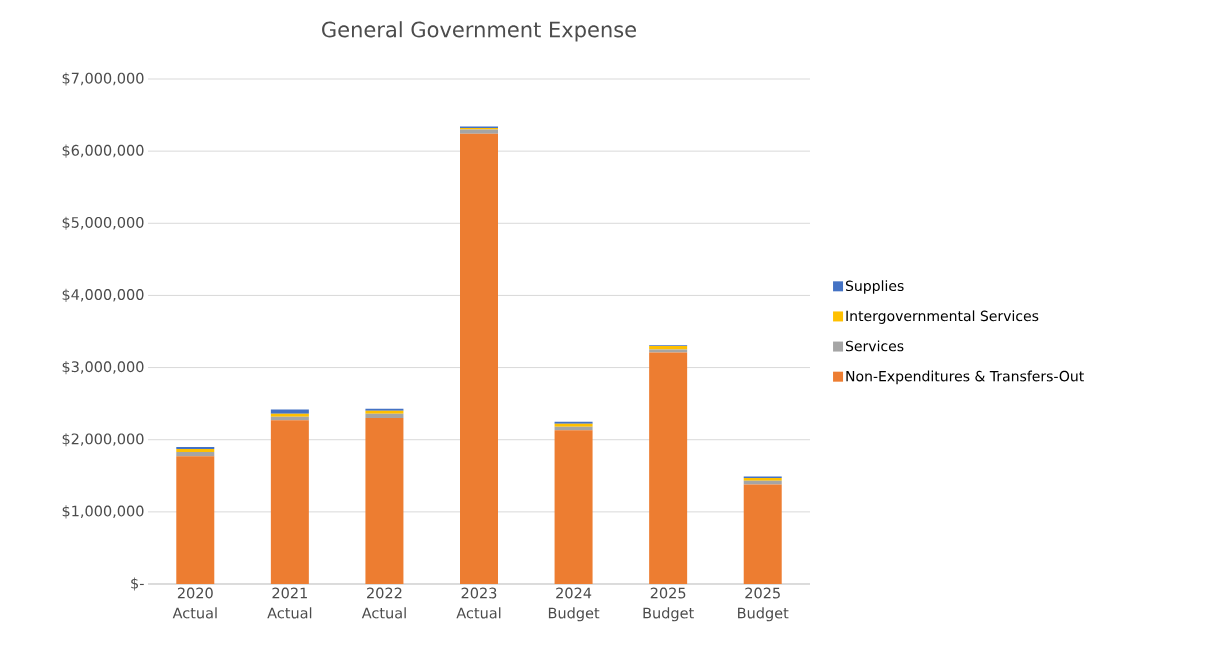 The width and height of the screenshot is (1215, 658). I want to click on y-tick-label: $1,000,000, so click(103, 512).